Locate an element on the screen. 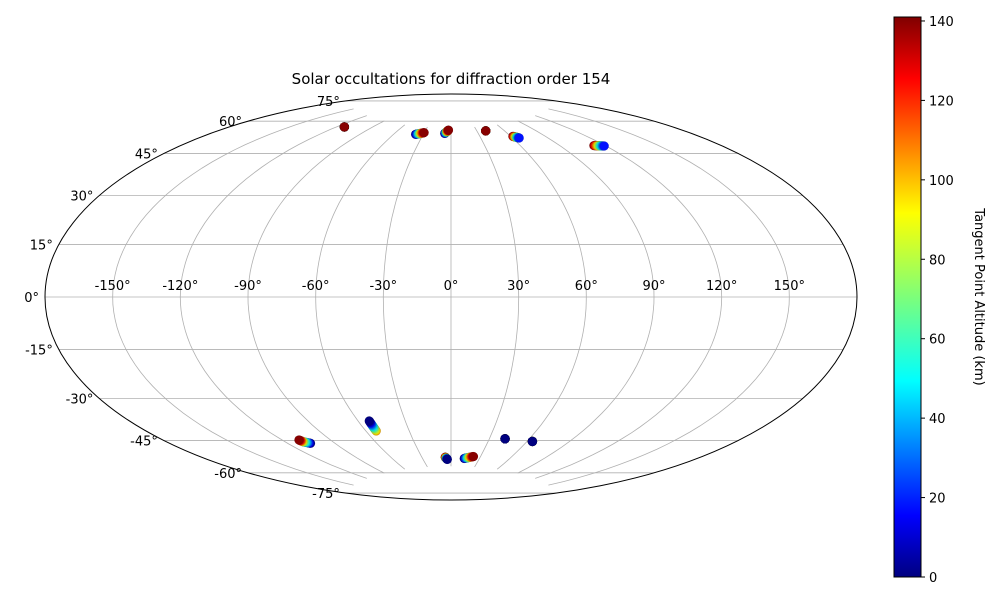 This screenshot has height=600, width=1000. lat-tick-label: 60° is located at coordinates (230, 122).